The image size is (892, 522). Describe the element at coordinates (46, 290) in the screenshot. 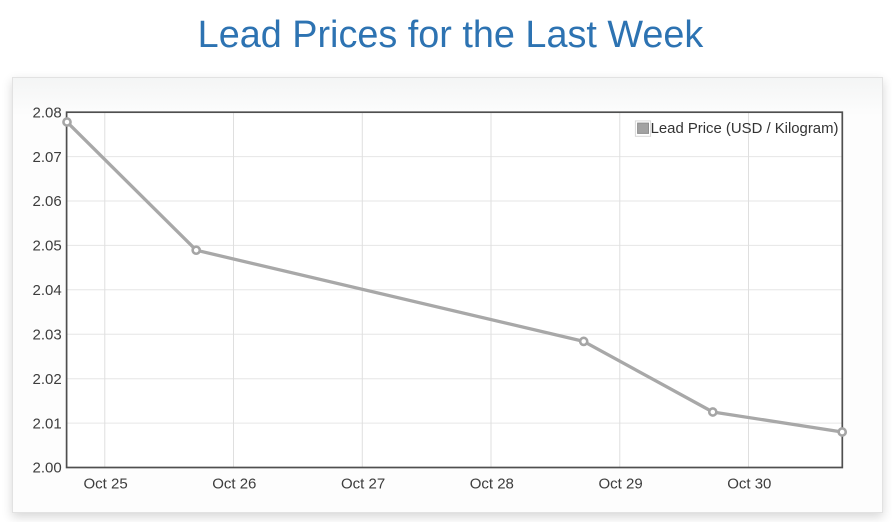

I see `svg-text: 2.04` at that location.